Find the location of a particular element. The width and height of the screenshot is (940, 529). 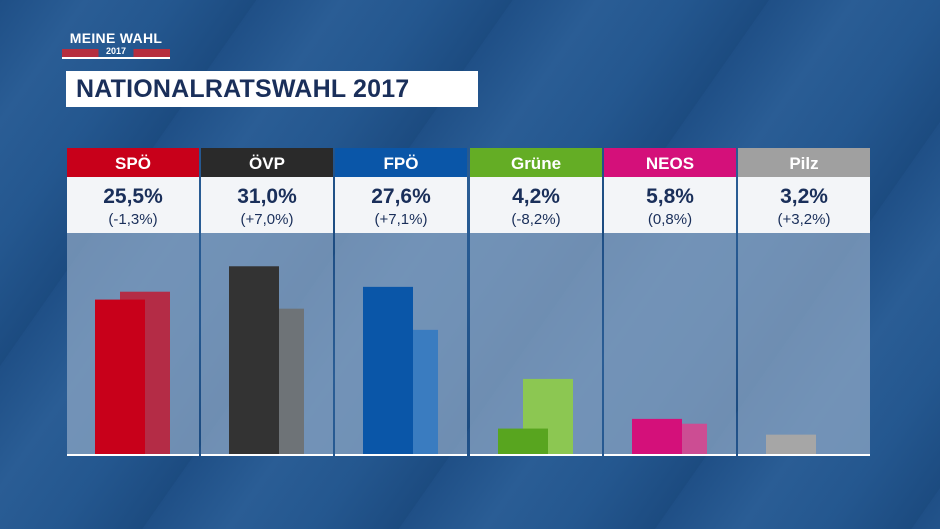

info-box-fpo is located at coordinates (401, 205).